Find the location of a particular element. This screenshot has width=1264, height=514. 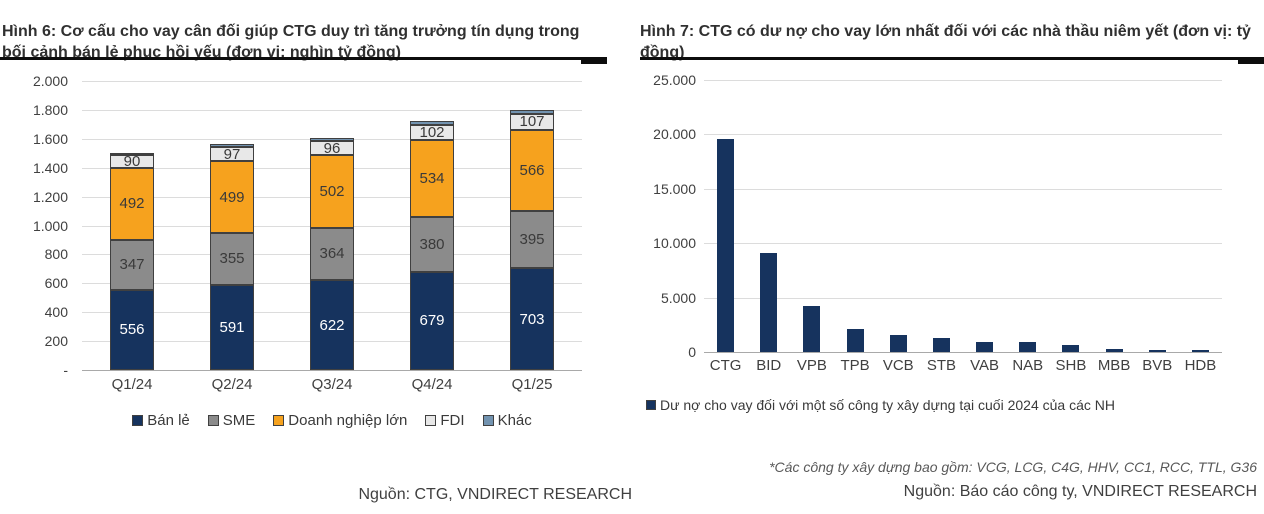

y-tick-label: 15.000 is located at coordinates (674, 188).